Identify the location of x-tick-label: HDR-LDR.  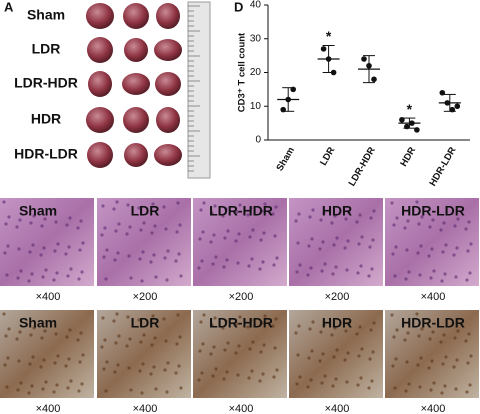
(442, 166).